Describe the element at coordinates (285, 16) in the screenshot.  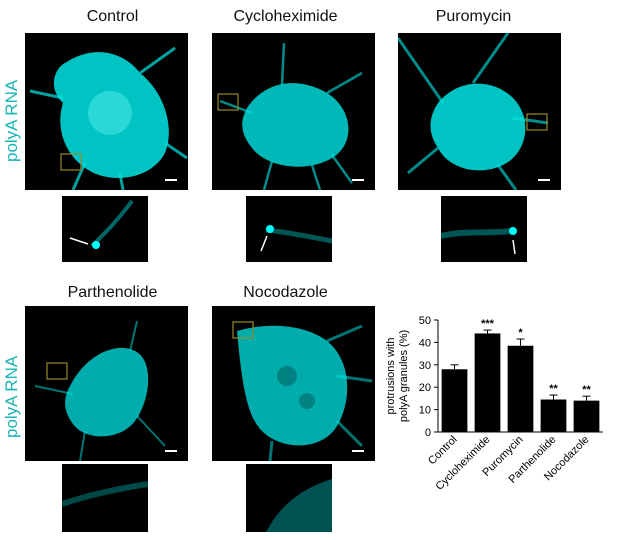
I see `title-cycloheximide: Cycloheximide` at that location.